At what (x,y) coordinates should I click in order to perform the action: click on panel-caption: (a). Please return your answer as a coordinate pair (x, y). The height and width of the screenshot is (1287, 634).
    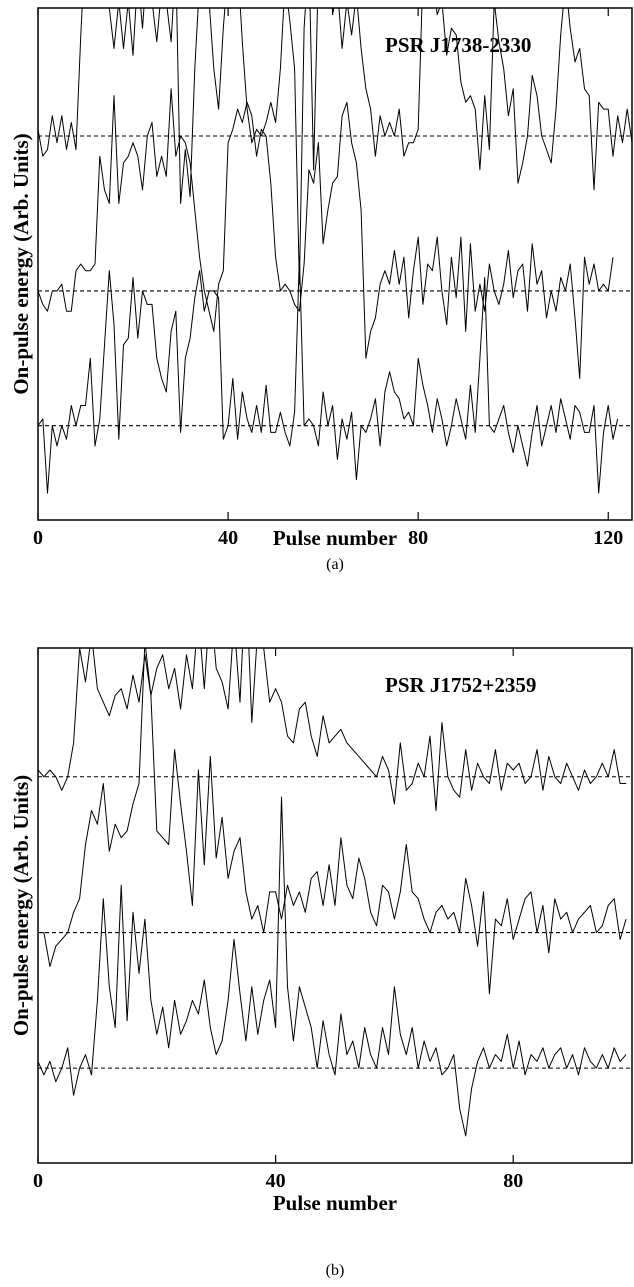
    Looking at the image, I should click on (335, 564).